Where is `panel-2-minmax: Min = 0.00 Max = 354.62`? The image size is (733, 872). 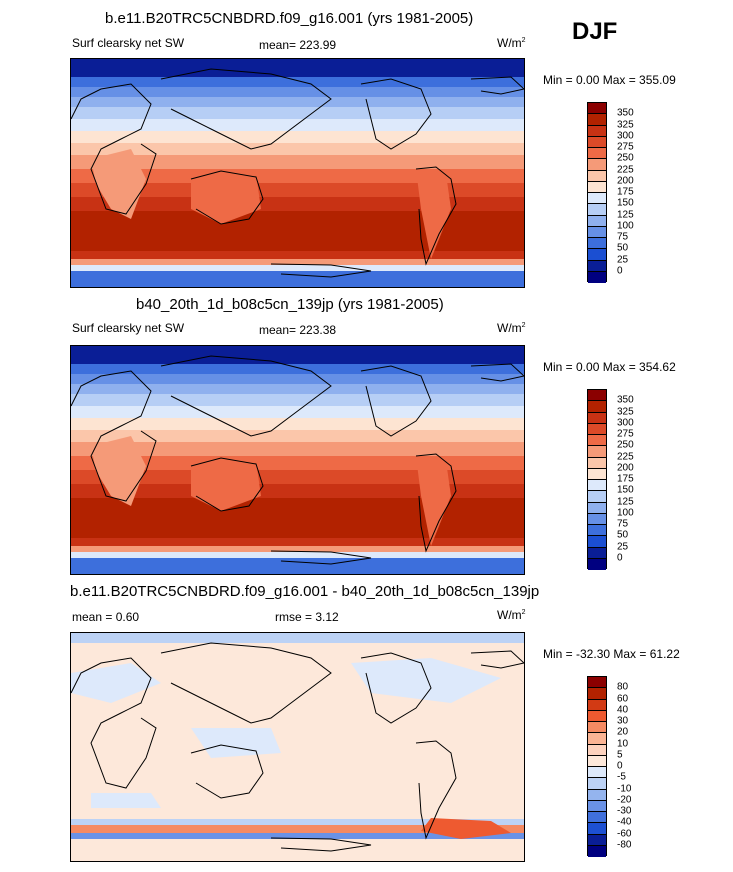
panel-2-minmax: Min = 0.00 Max = 354.62 is located at coordinates (609, 367).